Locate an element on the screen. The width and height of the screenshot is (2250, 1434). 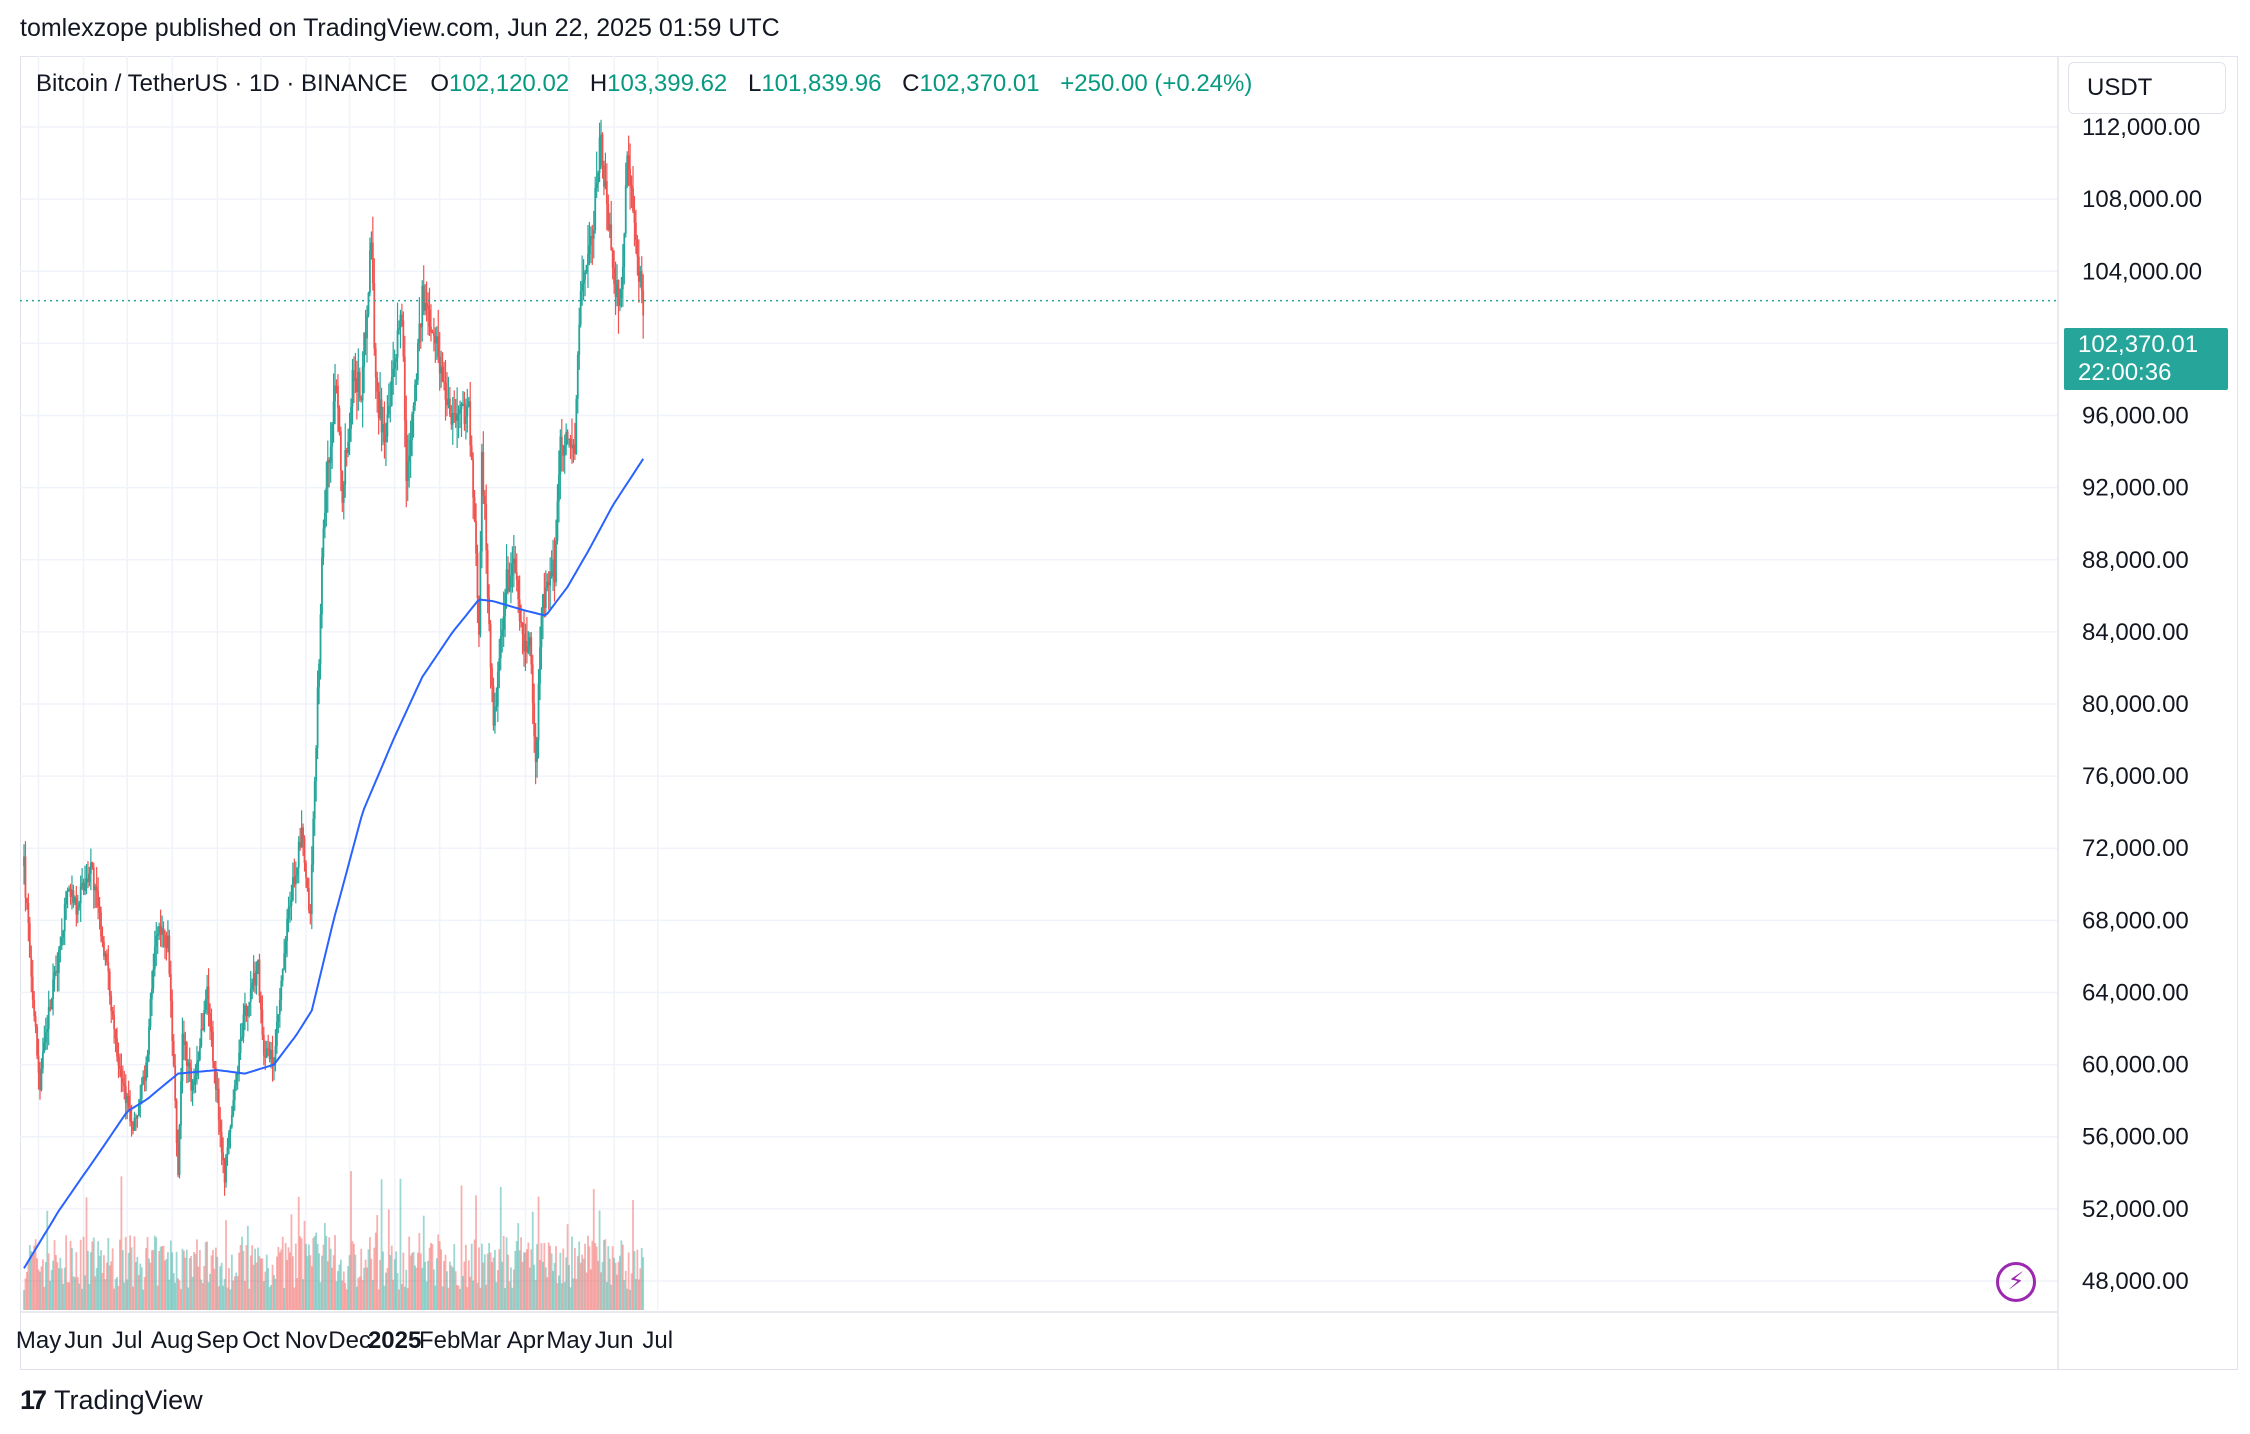
last-price-tag: 102,370.01 22:00:36 is located at coordinates (2146, 359).